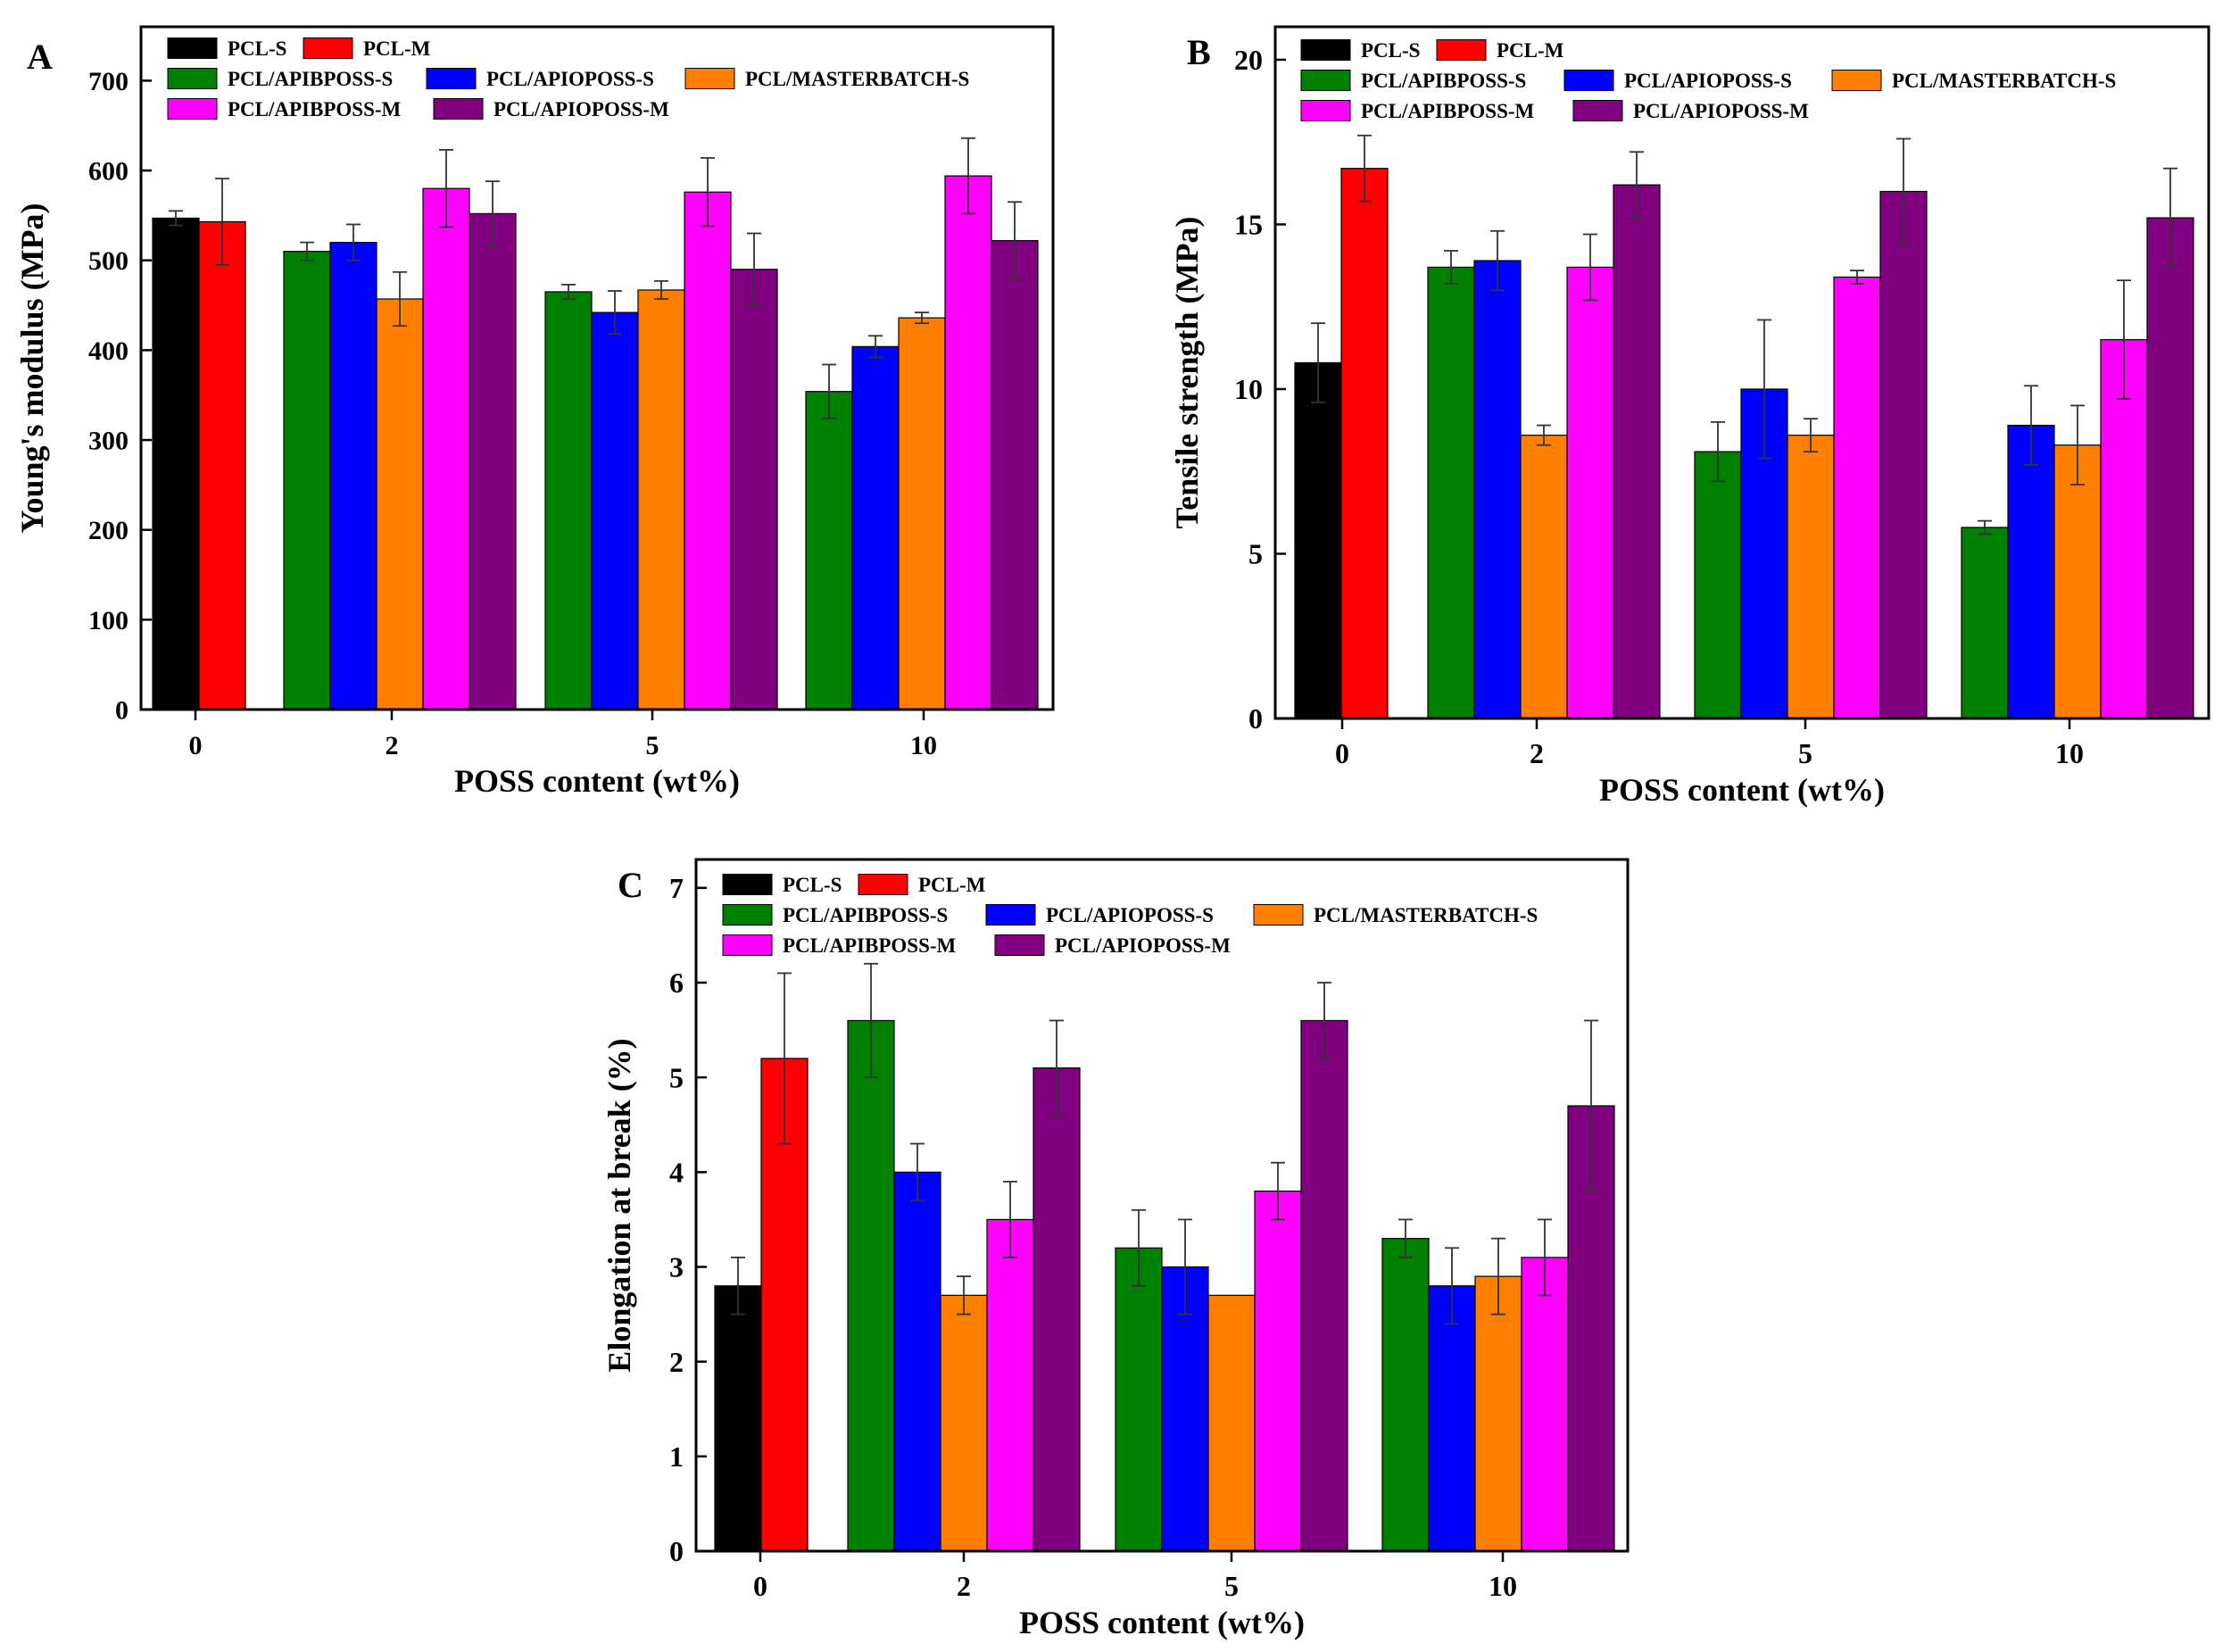 This screenshot has height=1652, width=2231. I want to click on y-tick-label: 5, so click(676, 1077).